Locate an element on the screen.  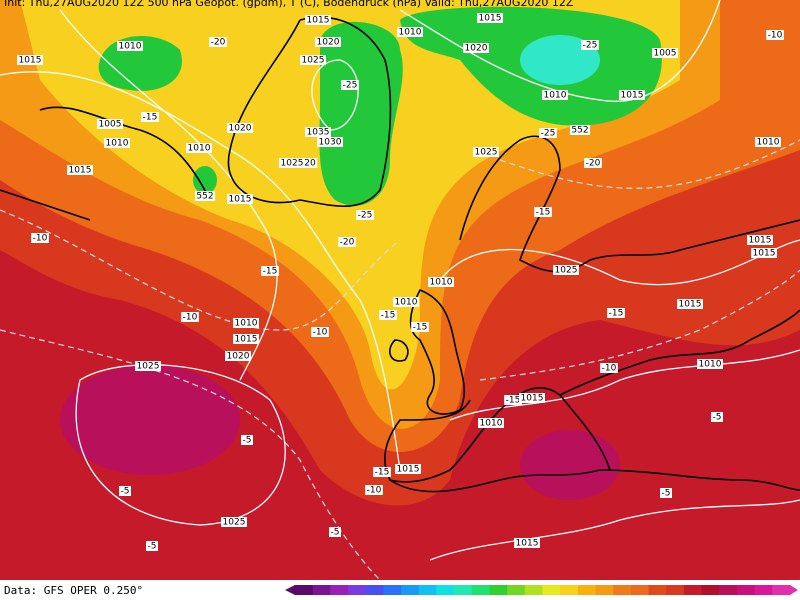
colorbar-arrow is located at coordinates (794, 590).